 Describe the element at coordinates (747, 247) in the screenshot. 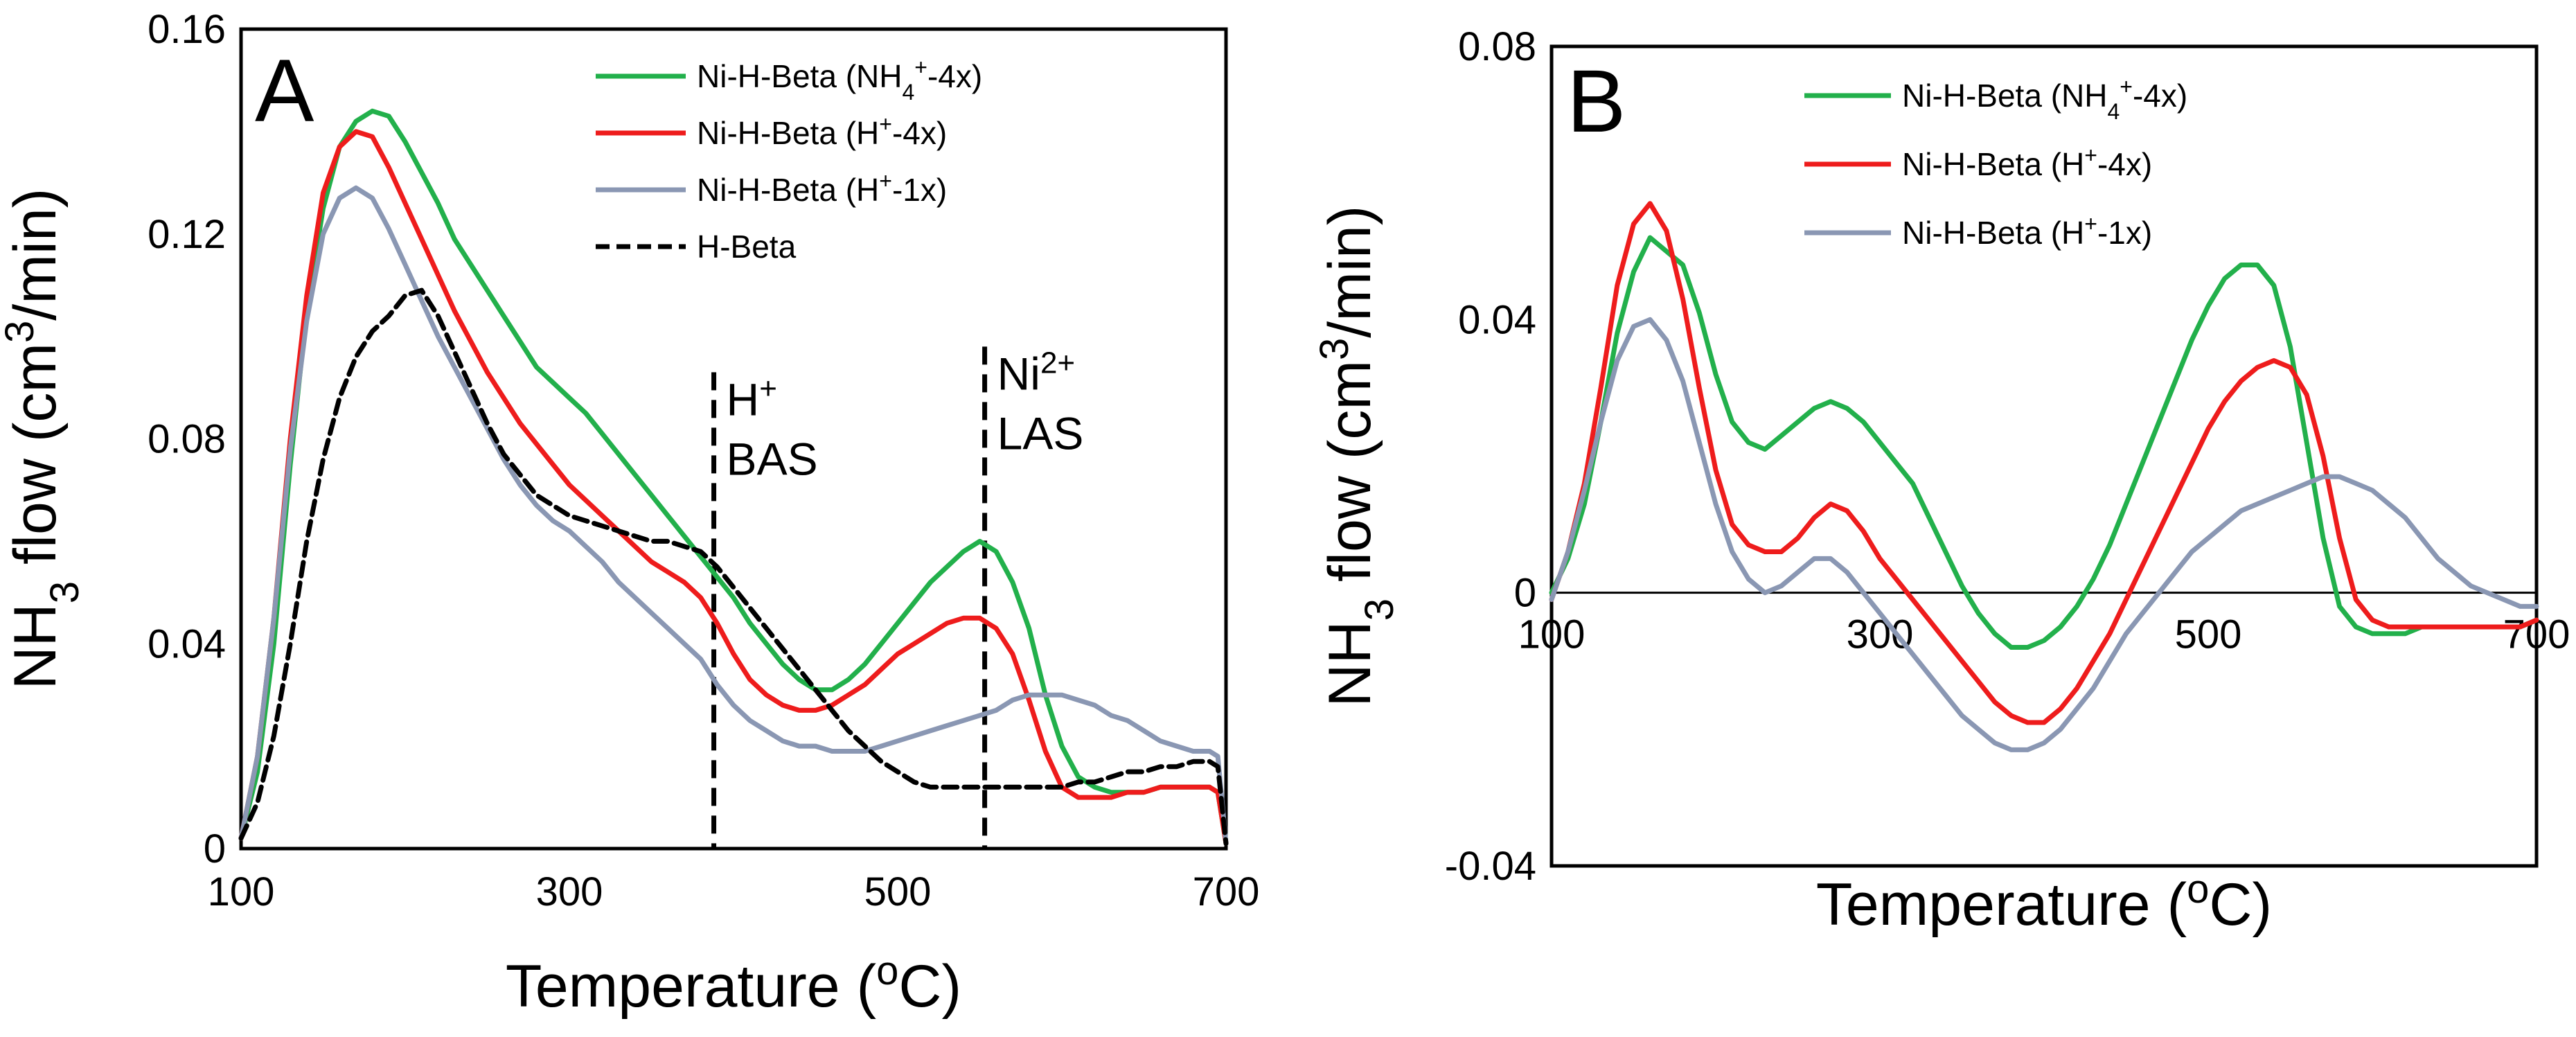

I see `panel-a-legend-label-3: H-Beta` at that location.